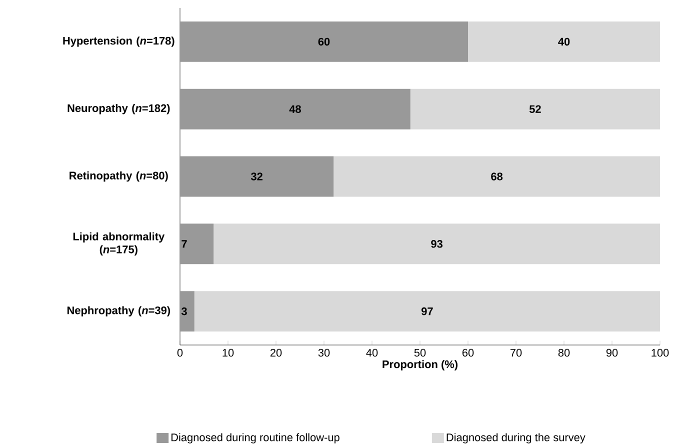  I want to click on data-label: 97, so click(427, 311).